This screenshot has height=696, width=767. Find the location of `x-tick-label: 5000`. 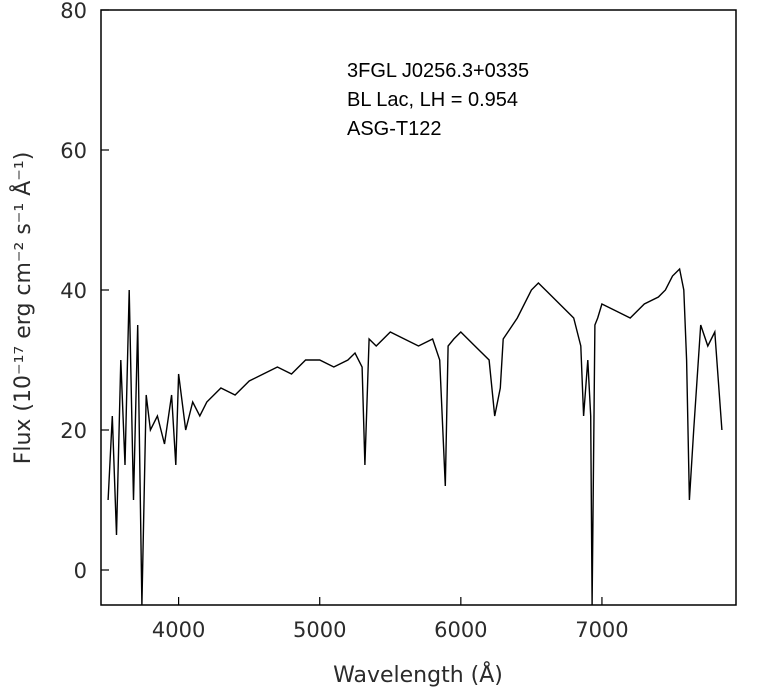

x-tick-label: 5000 is located at coordinates (319, 630).